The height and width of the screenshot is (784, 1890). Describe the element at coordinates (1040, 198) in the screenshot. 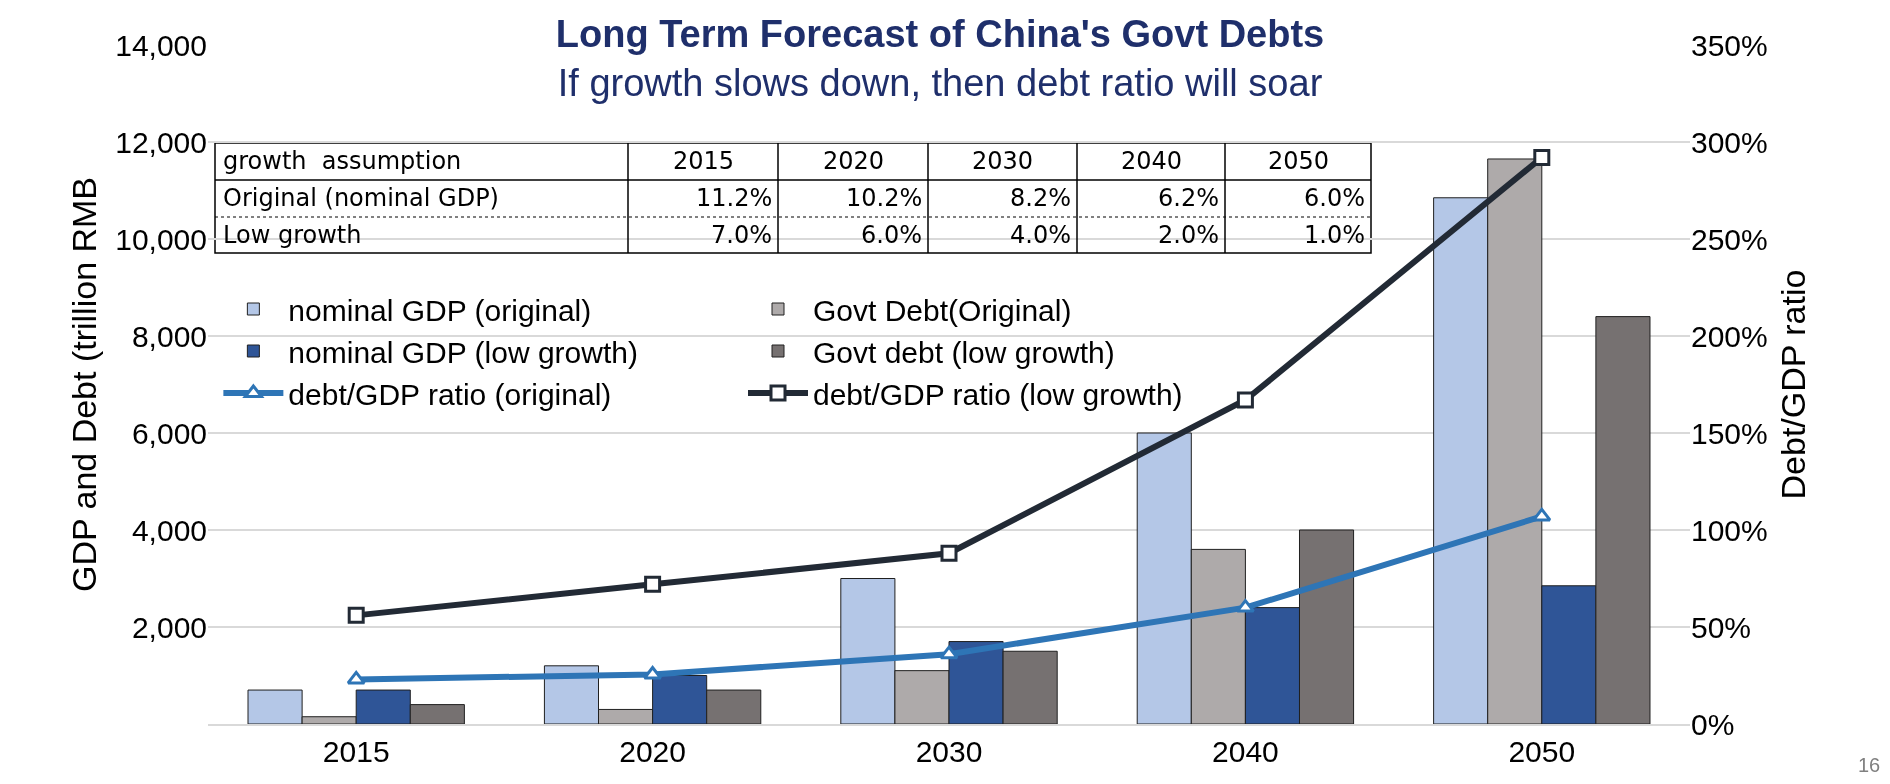

I see `annotation: 8.2%` at that location.